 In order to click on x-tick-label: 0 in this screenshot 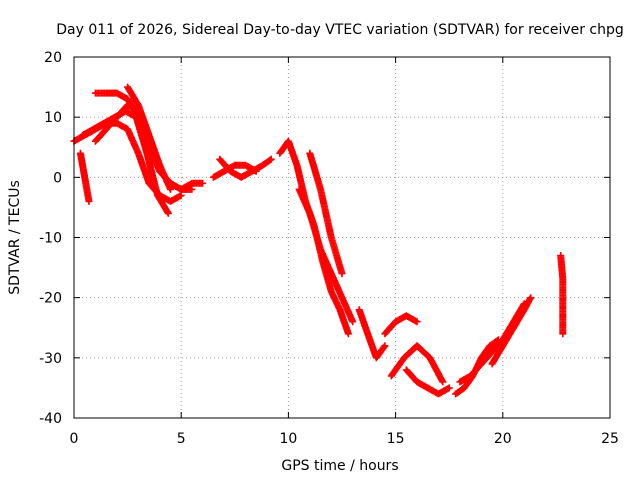, I will do `click(74, 439)`.